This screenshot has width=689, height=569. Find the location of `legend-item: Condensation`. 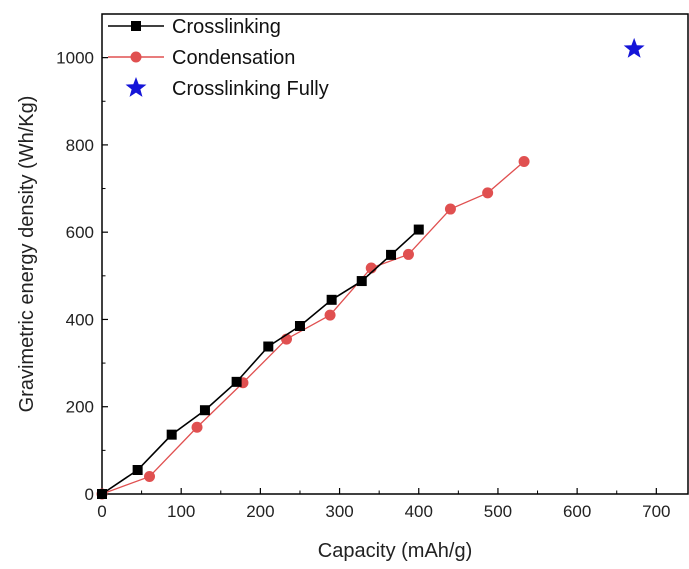

legend-item: Condensation is located at coordinates (201, 58).